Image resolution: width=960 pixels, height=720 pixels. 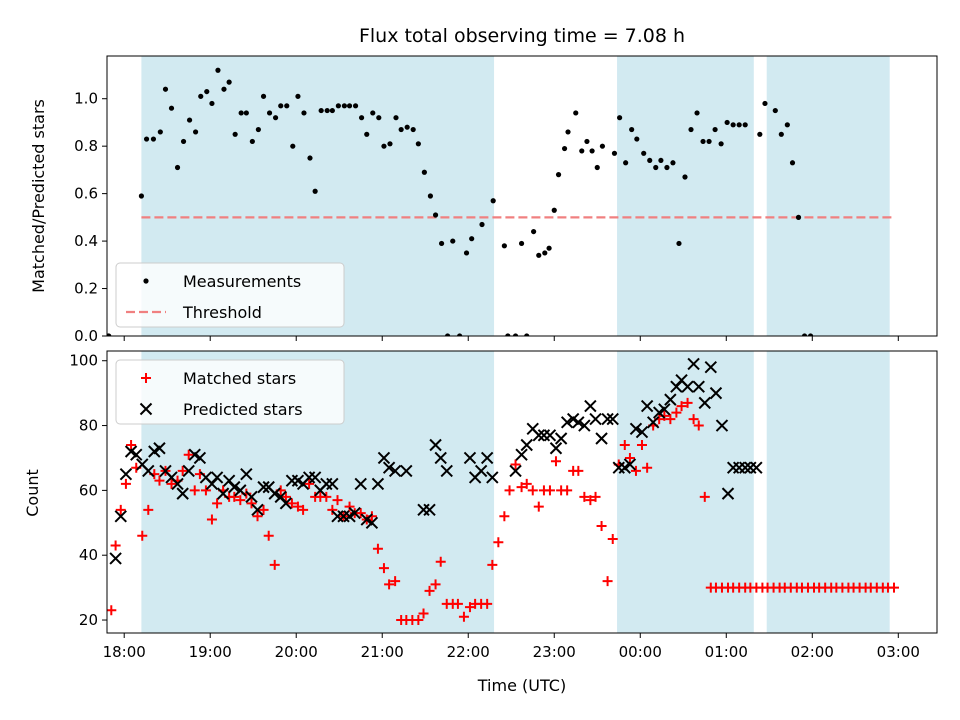 What do you see at coordinates (222, 312) in the screenshot?
I see `legend-label: Threshold` at bounding box center [222, 312].